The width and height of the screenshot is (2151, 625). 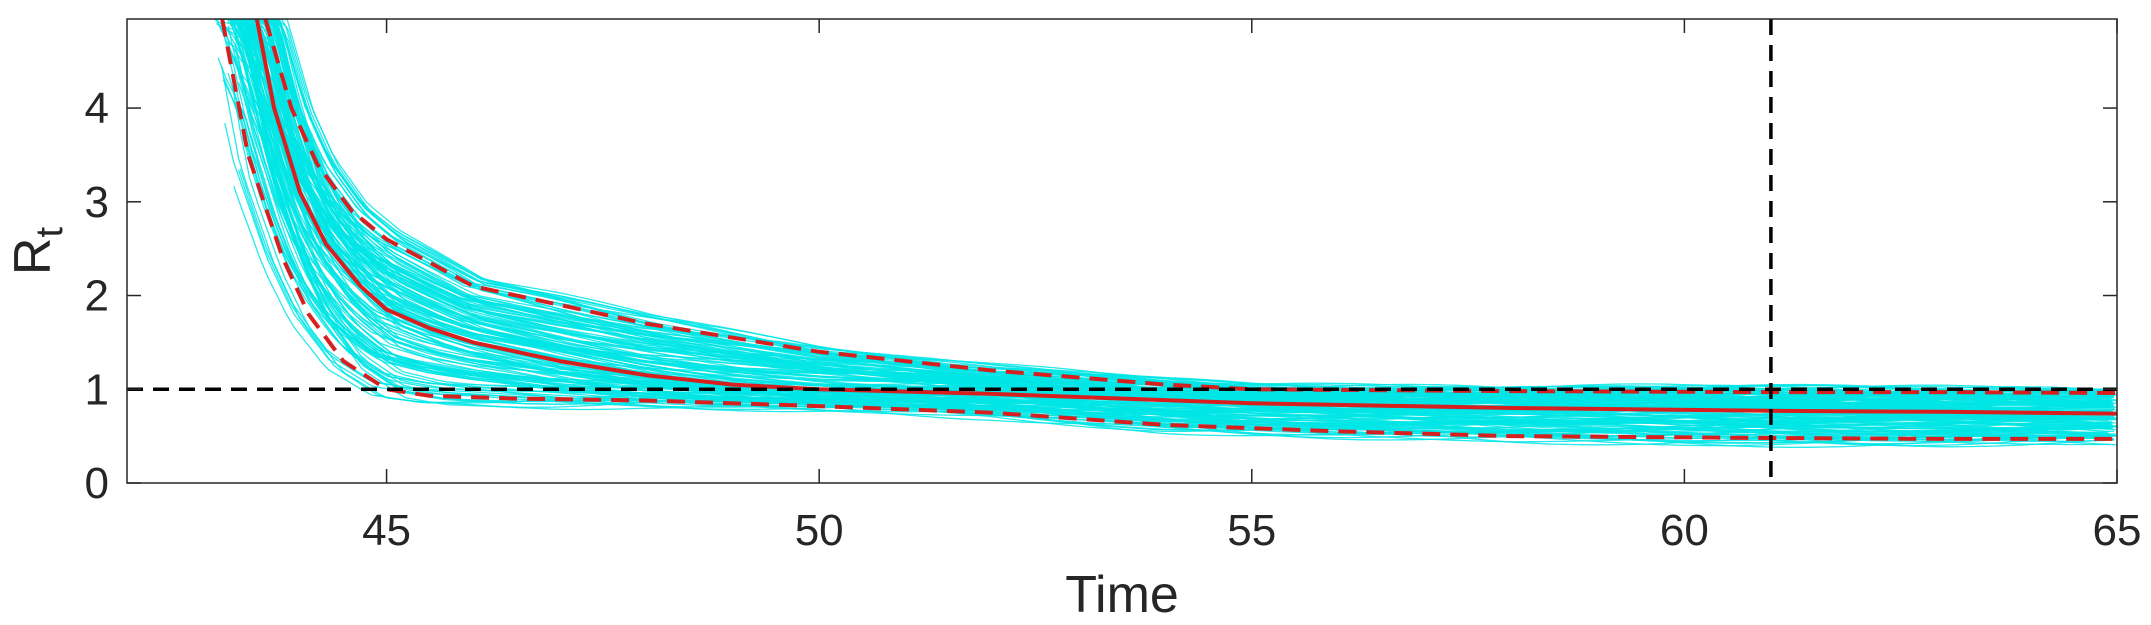 What do you see at coordinates (97, 389) in the screenshot?
I see `y-tick-label: 1` at bounding box center [97, 389].